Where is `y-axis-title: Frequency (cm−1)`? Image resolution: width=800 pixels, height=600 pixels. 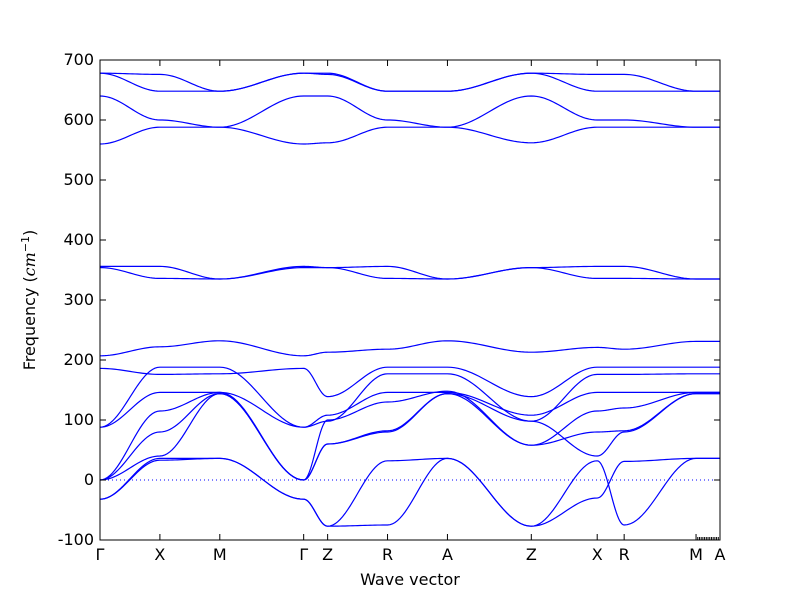
y-axis-title: Frequency (cm−1) is located at coordinates (29, 300).